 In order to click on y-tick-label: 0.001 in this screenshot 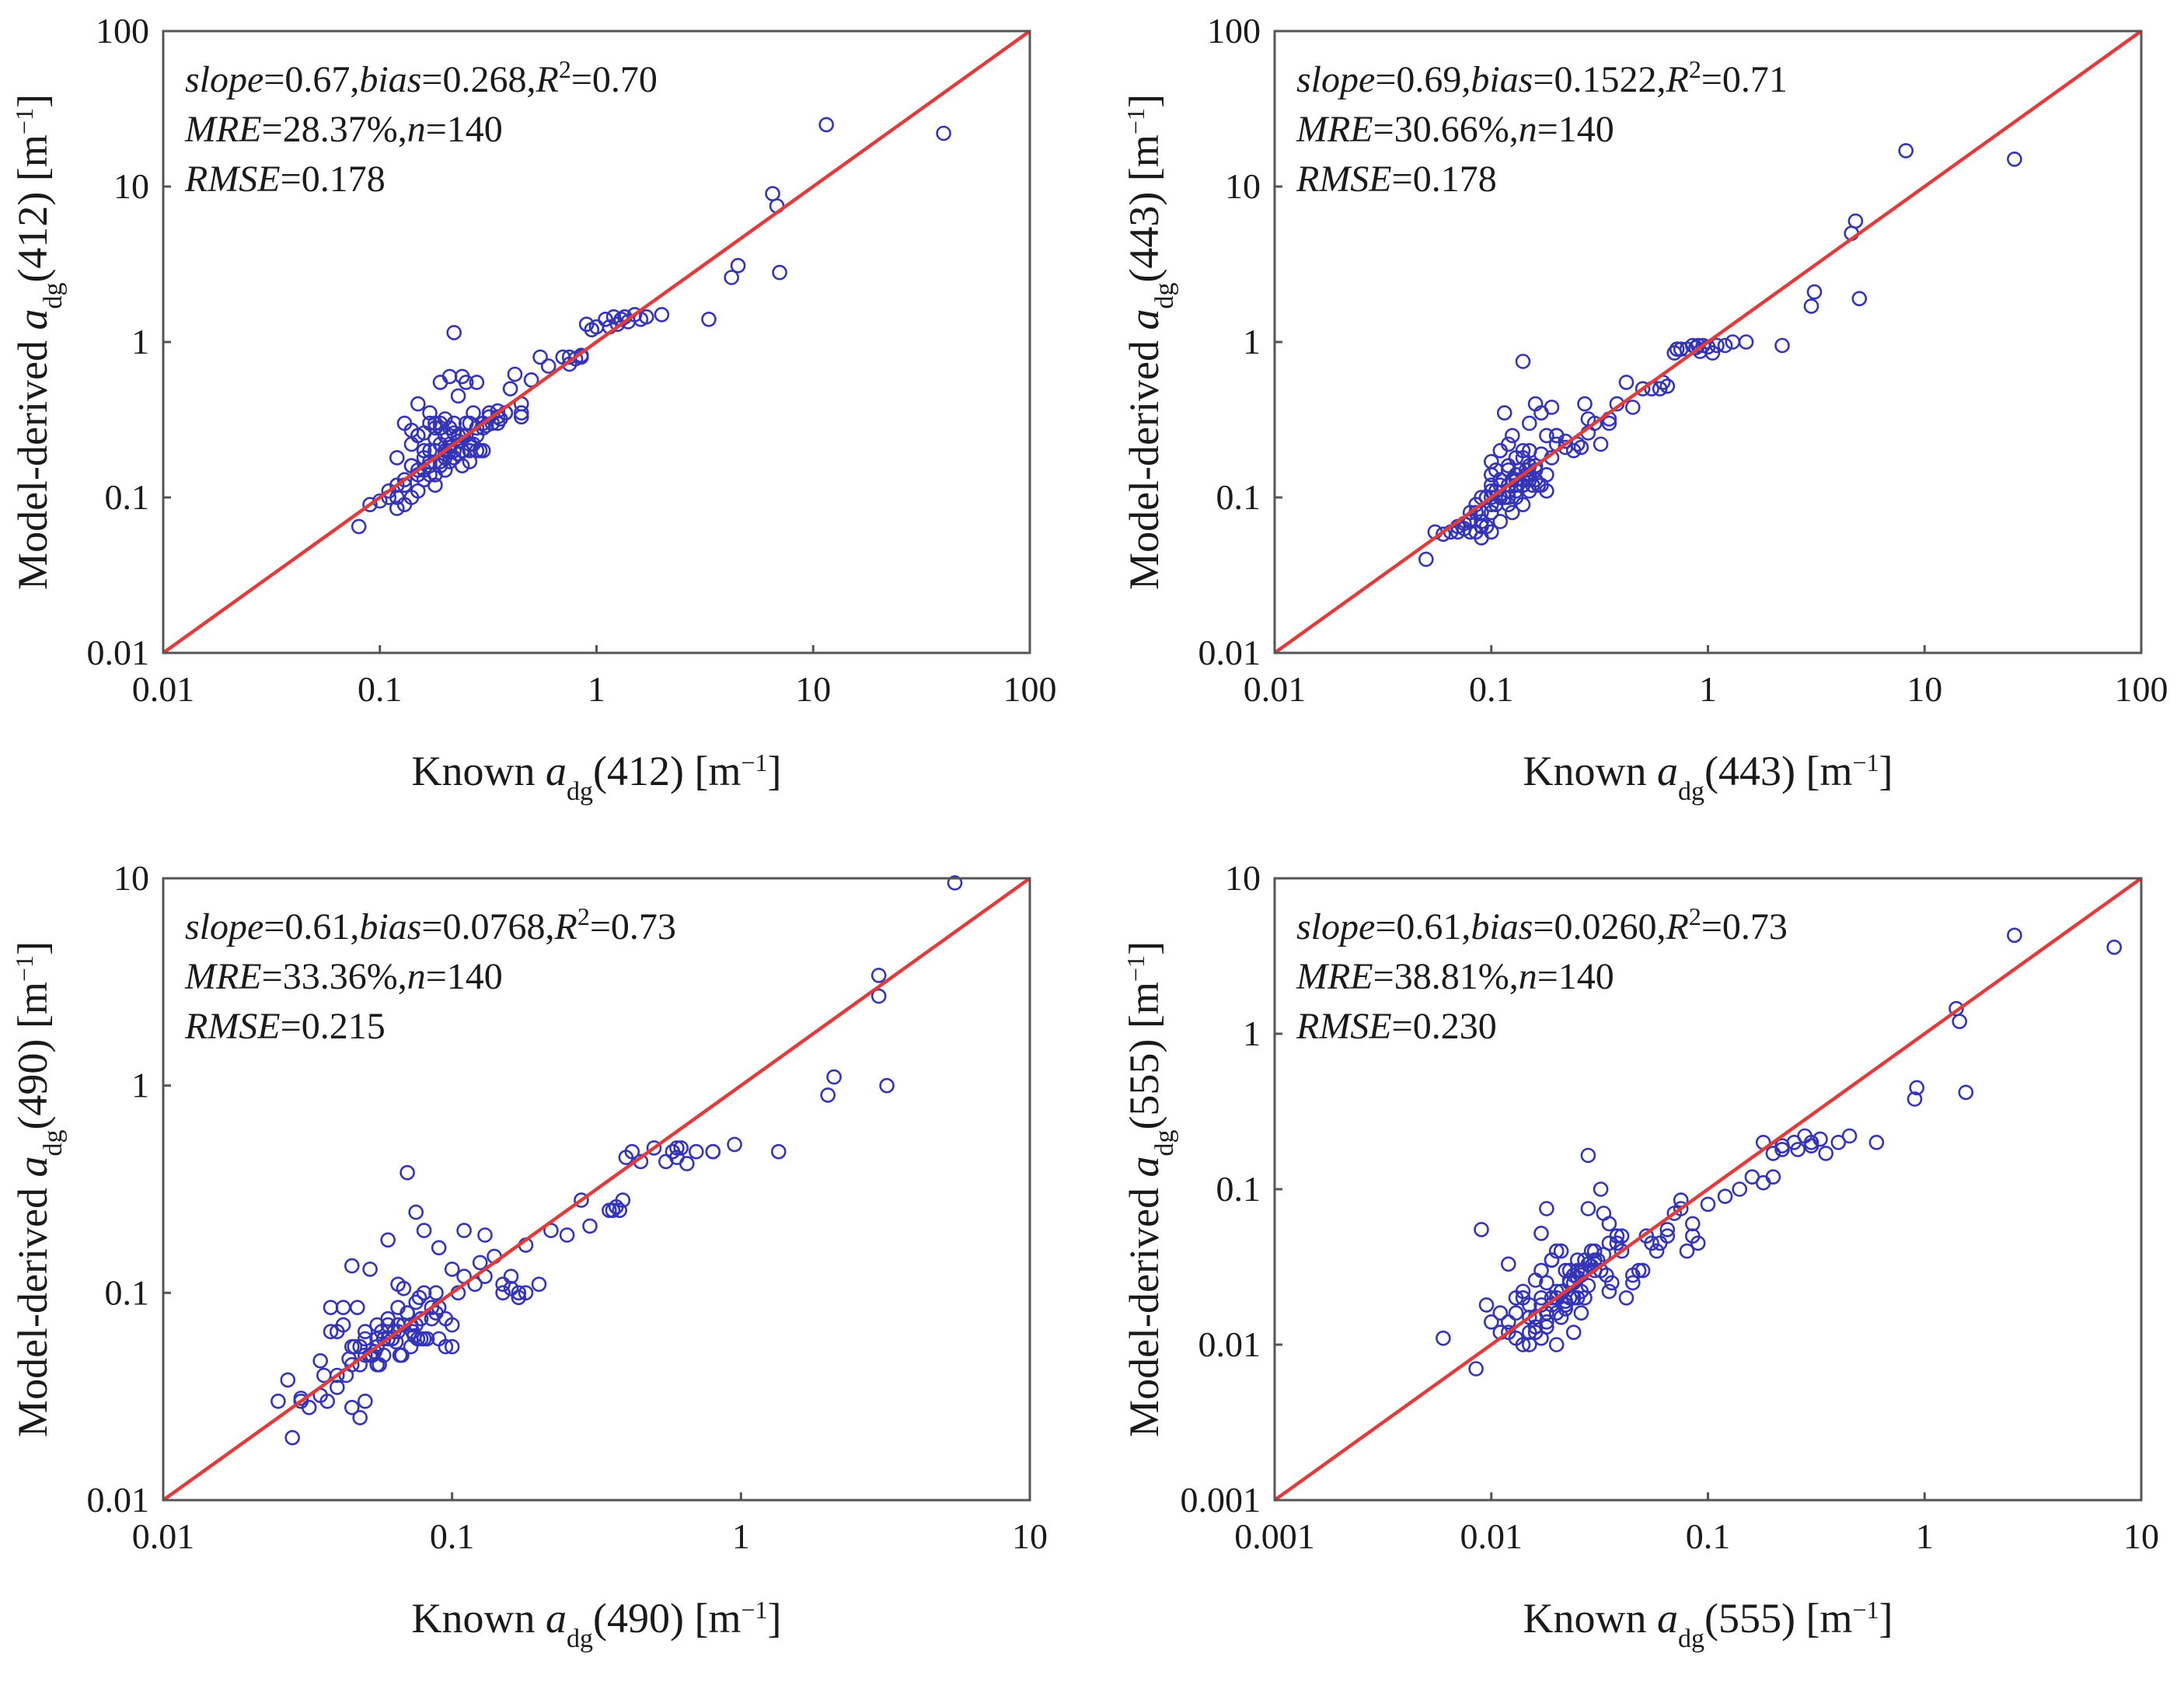, I will do `click(1221, 1500)`.